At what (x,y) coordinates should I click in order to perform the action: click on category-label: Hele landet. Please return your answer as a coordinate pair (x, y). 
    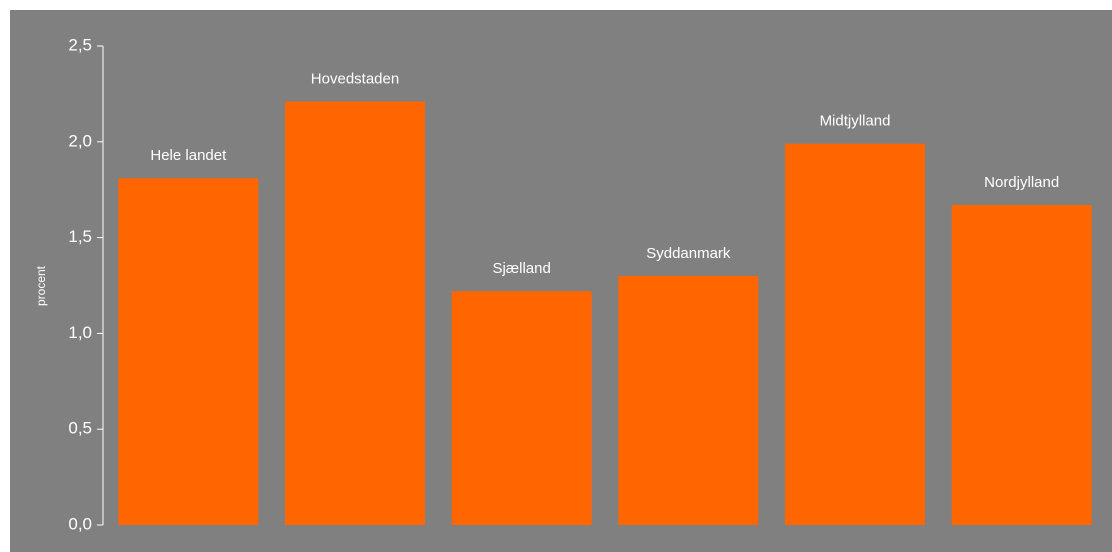
    Looking at the image, I should click on (188, 155).